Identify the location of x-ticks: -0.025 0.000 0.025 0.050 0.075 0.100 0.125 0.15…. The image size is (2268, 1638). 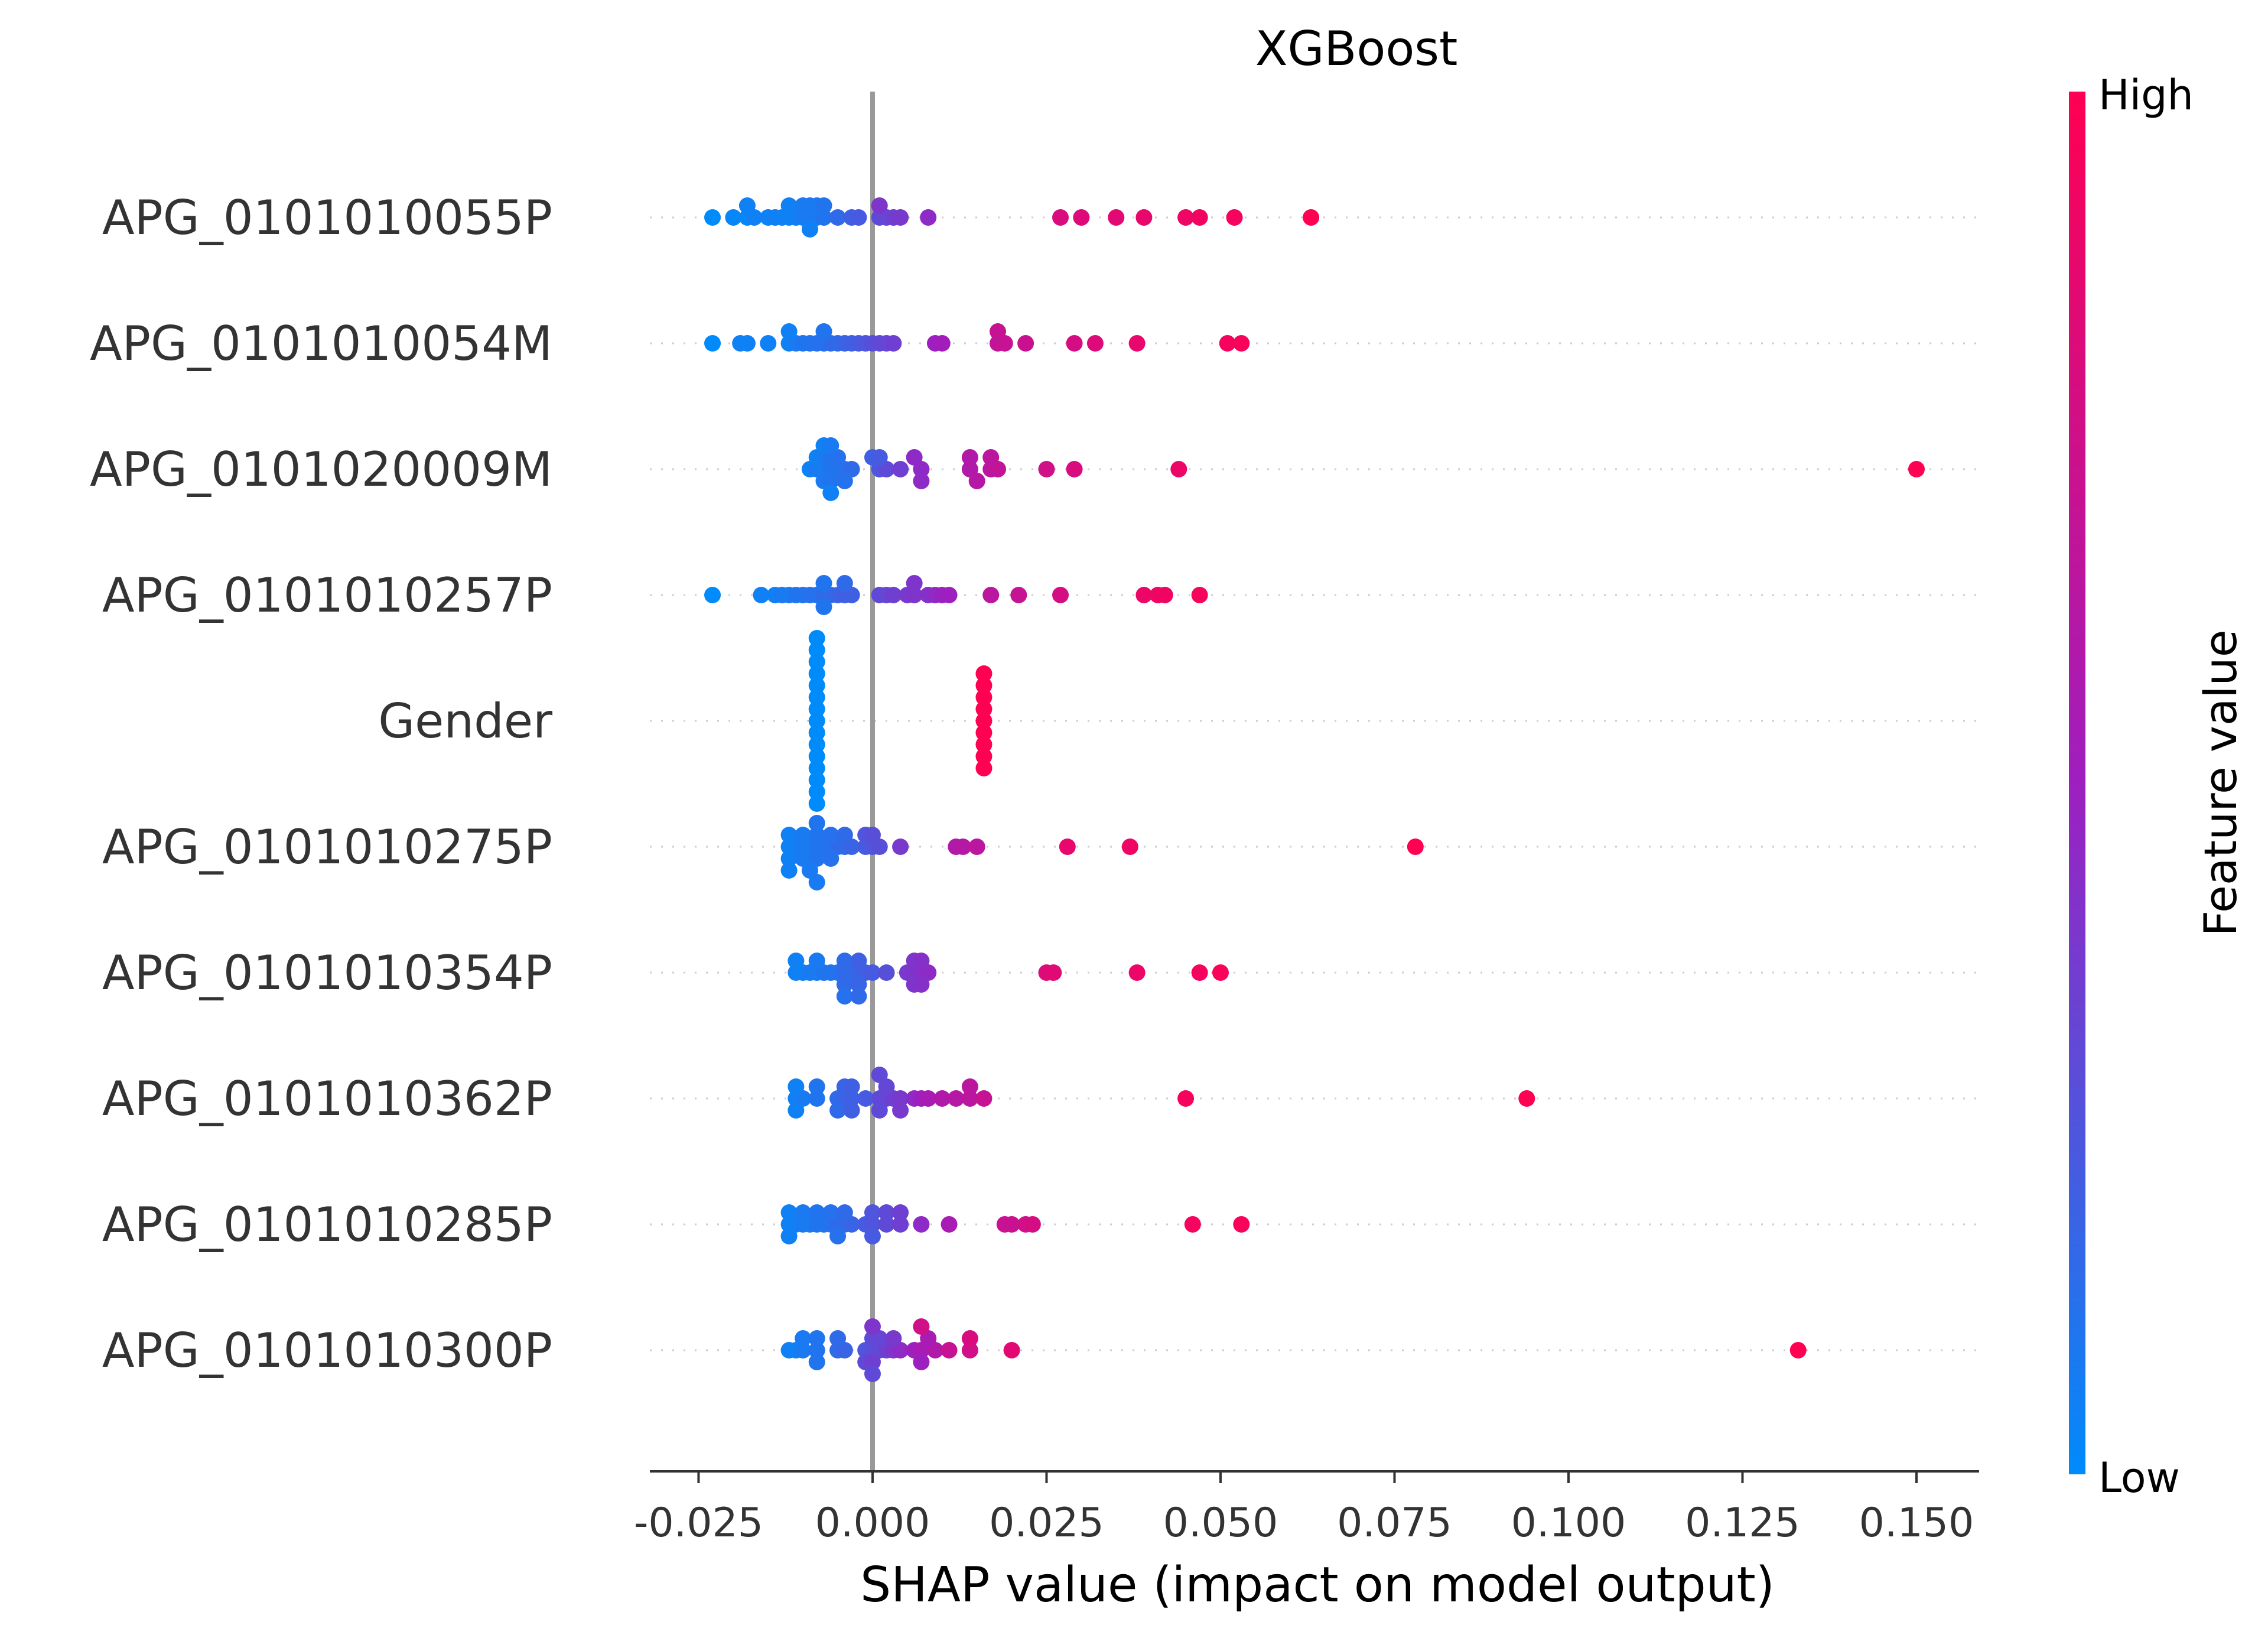
(1304, 1508).